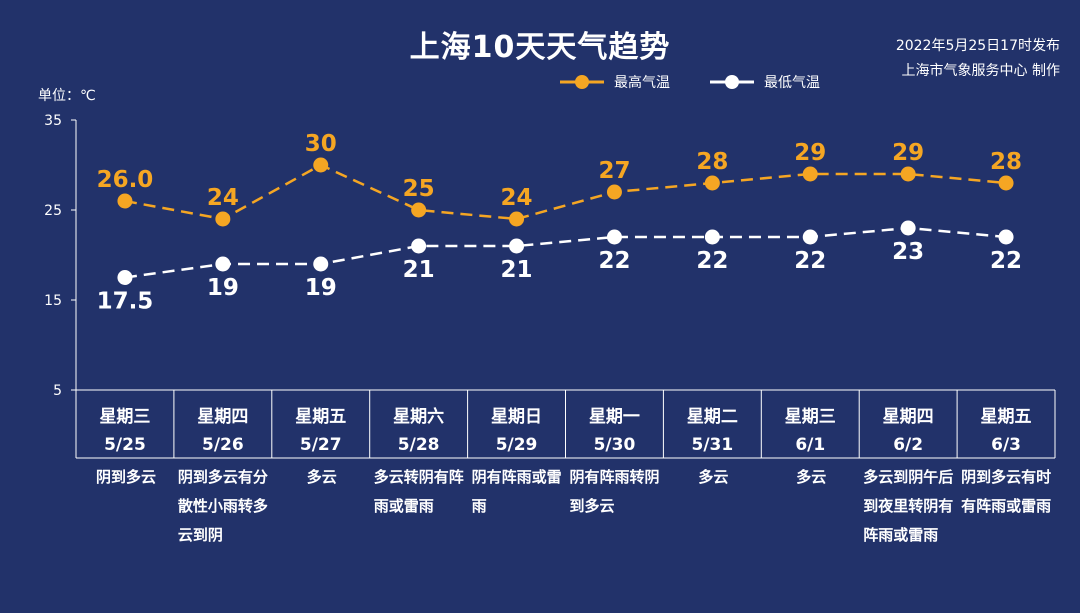  Describe the element at coordinates (810, 445) in the screenshot. I see `date-label: 6/1` at that location.